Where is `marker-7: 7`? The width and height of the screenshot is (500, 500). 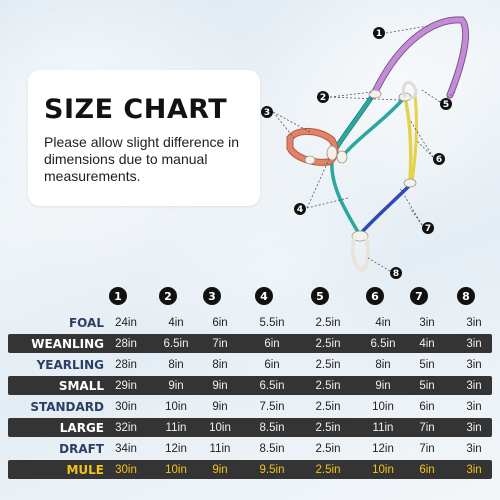
marker-7: 7 is located at coordinates (428, 228).